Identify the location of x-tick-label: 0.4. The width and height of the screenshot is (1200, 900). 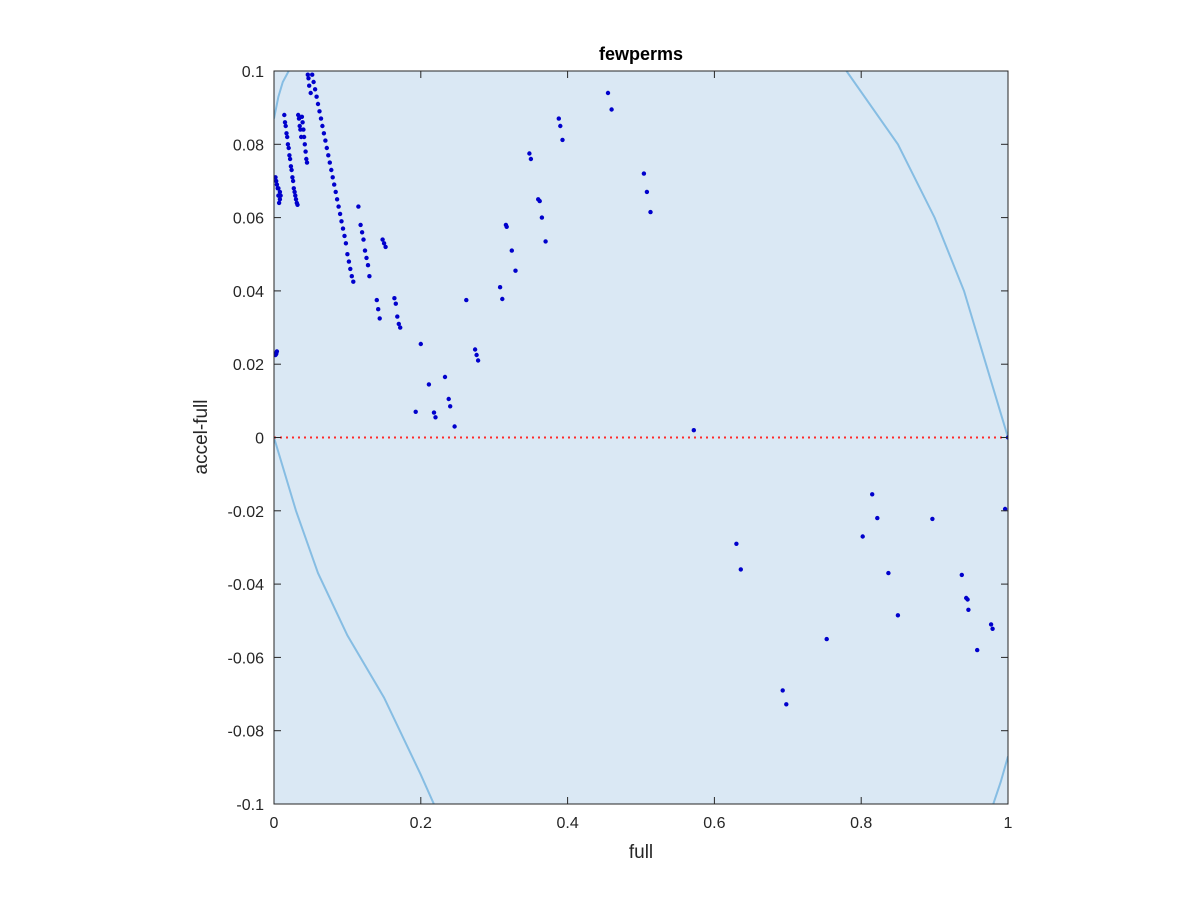
(567, 823).